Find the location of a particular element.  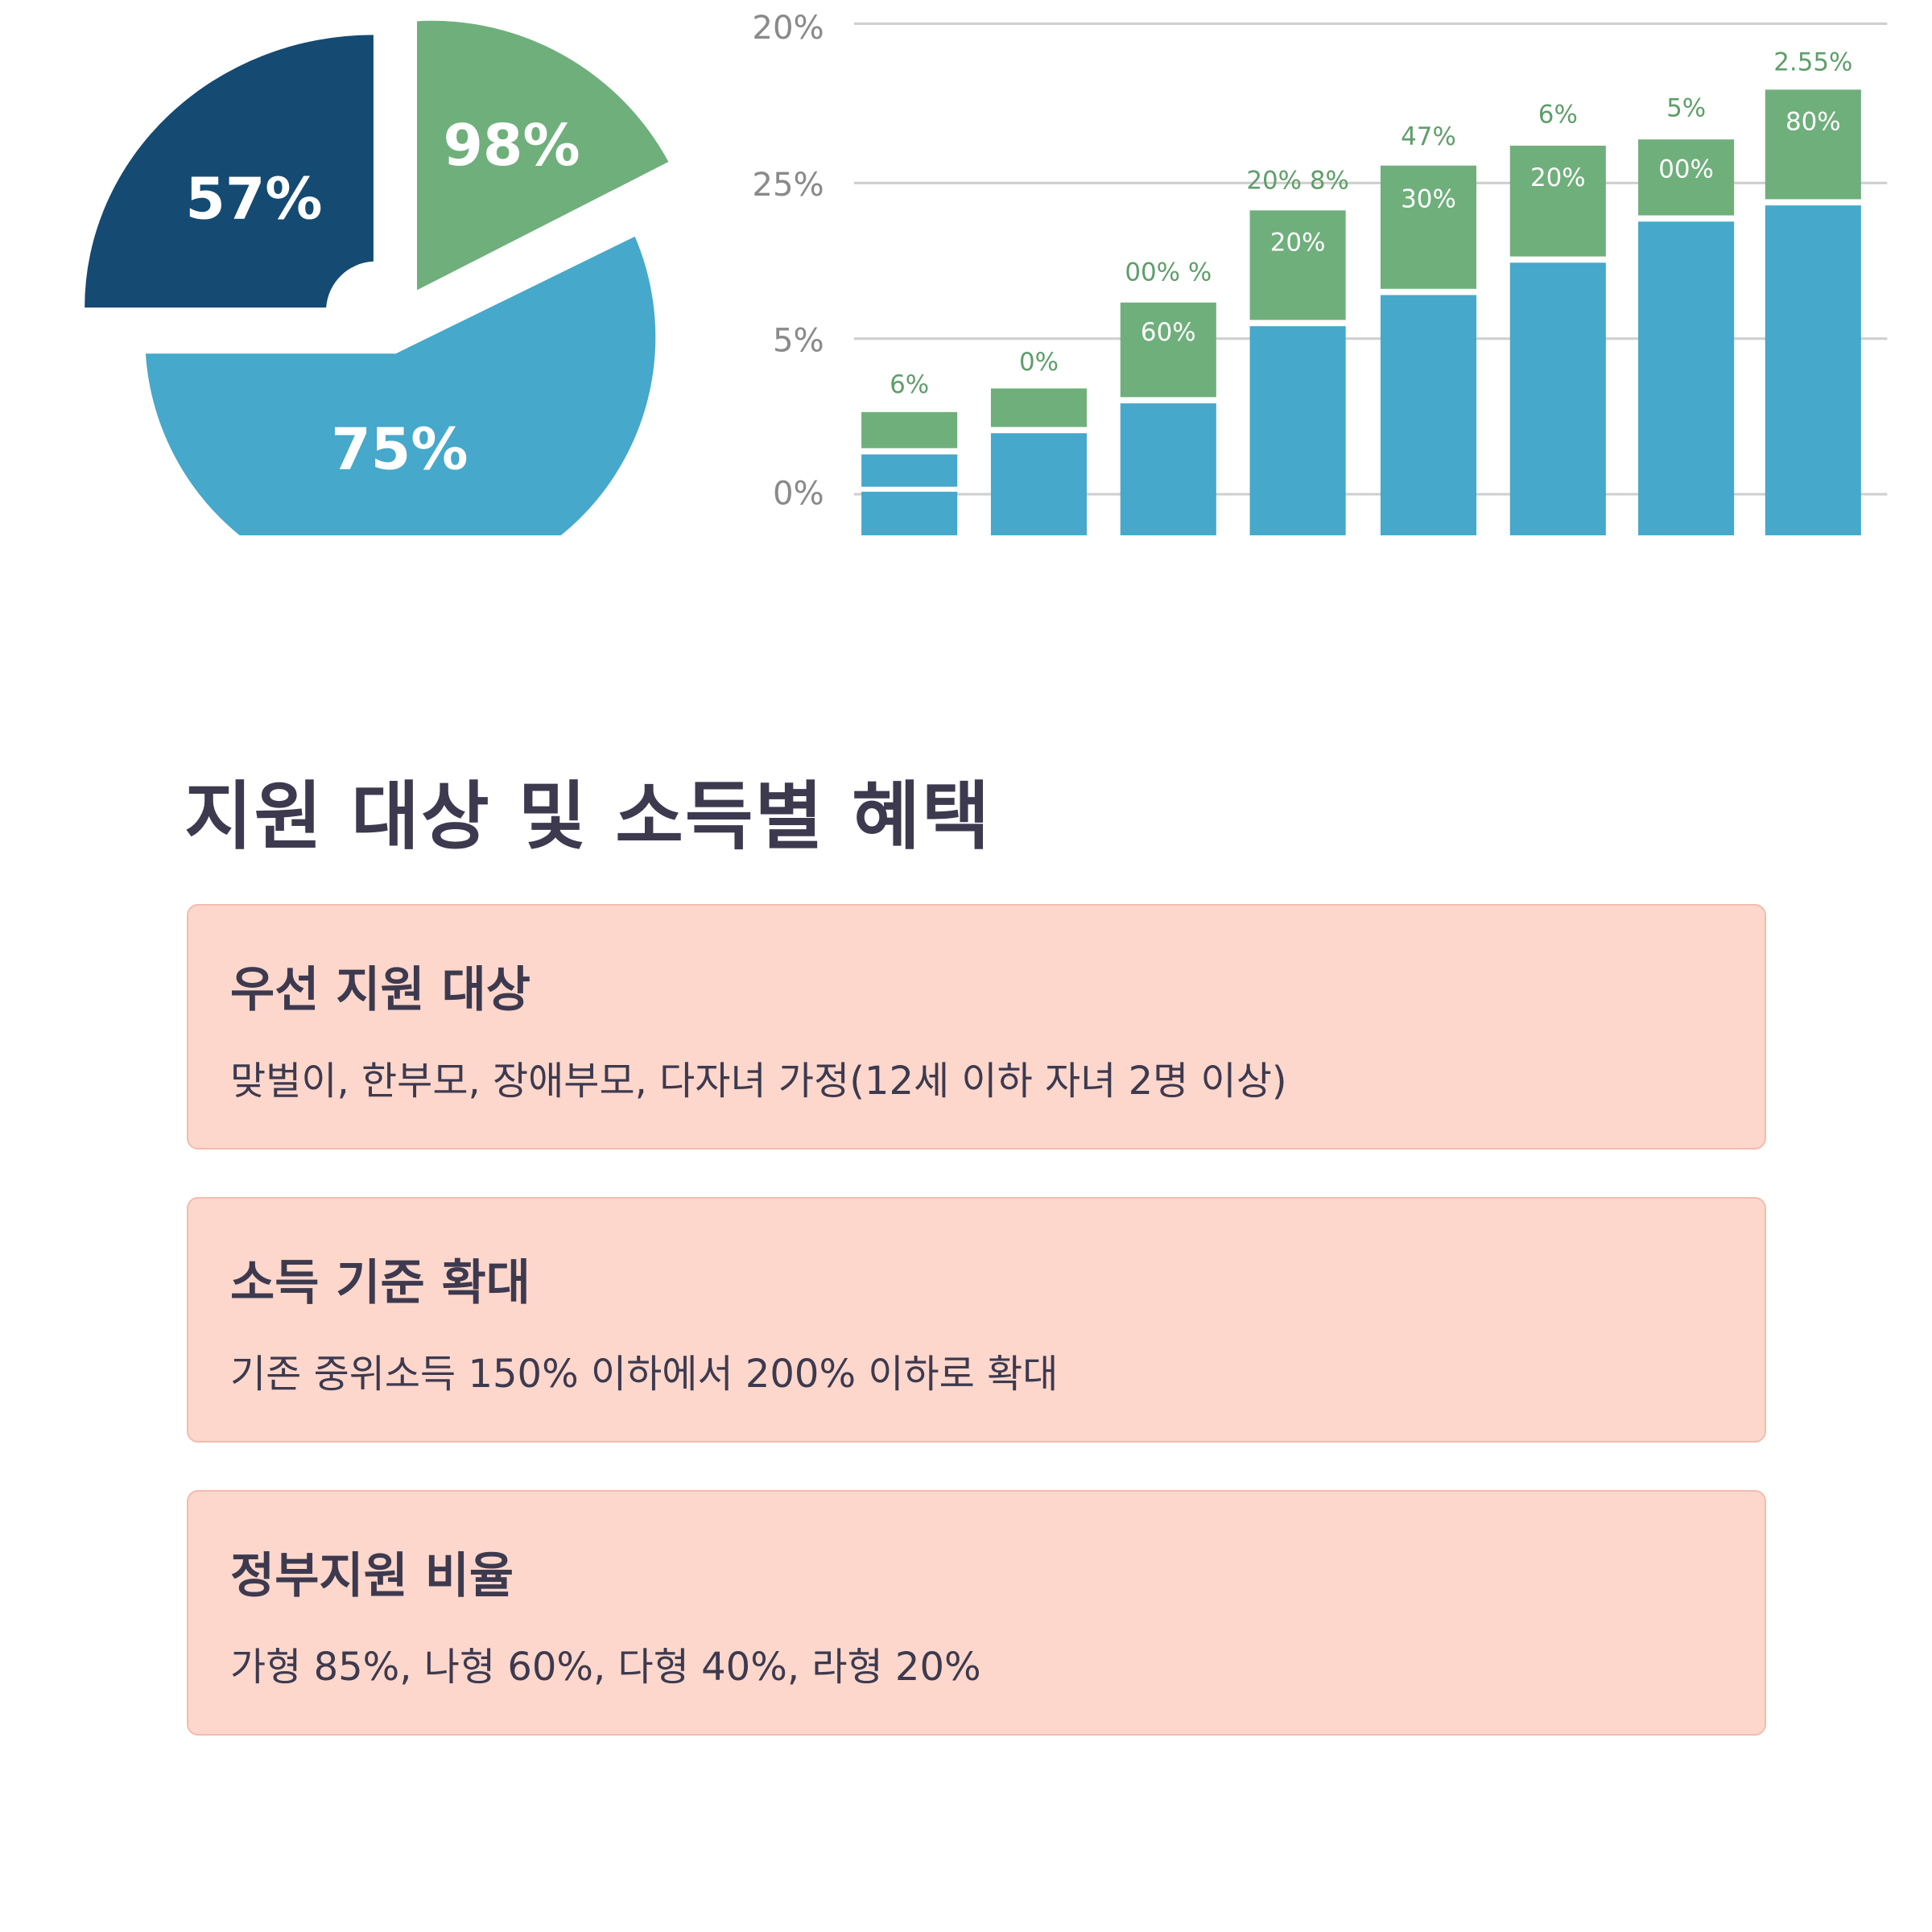

info-card: 정부지원 비율 가형 85%, 나형 60%, 다형 40%, 라형 20% is located at coordinates (976, 1613).